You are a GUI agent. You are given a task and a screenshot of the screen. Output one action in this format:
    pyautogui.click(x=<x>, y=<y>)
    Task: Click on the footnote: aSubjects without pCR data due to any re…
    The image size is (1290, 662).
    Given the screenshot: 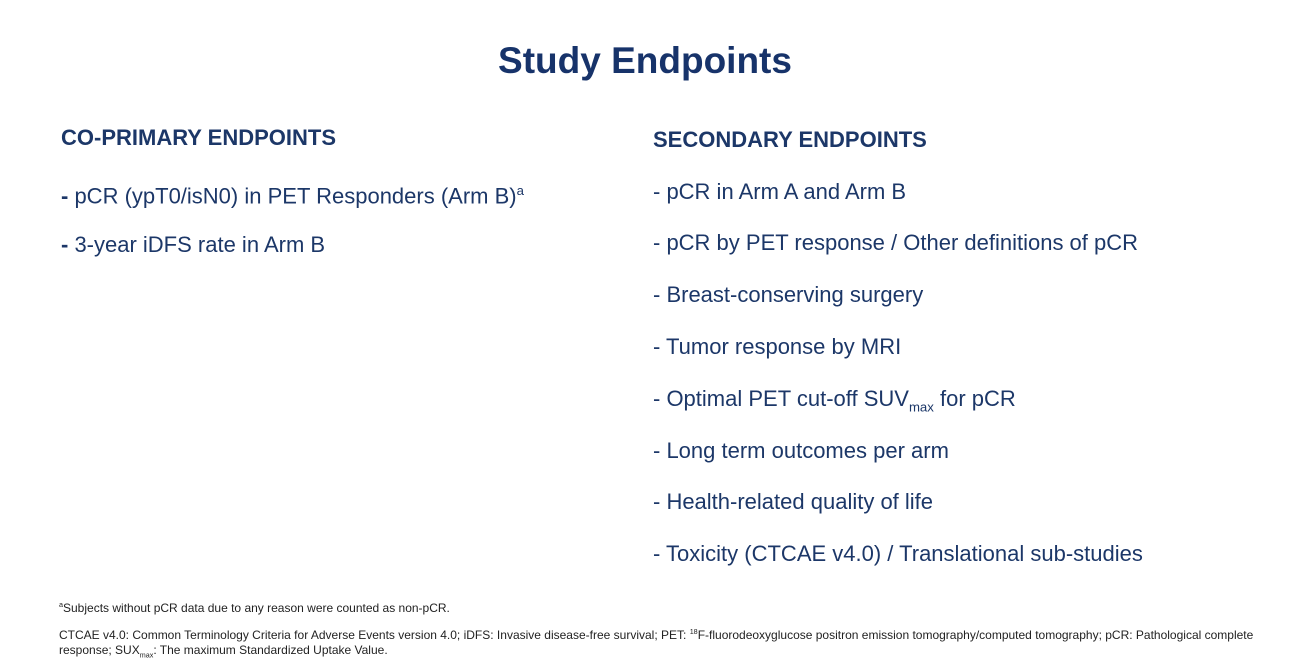 What is the action you would take?
    pyautogui.click(x=254, y=607)
    